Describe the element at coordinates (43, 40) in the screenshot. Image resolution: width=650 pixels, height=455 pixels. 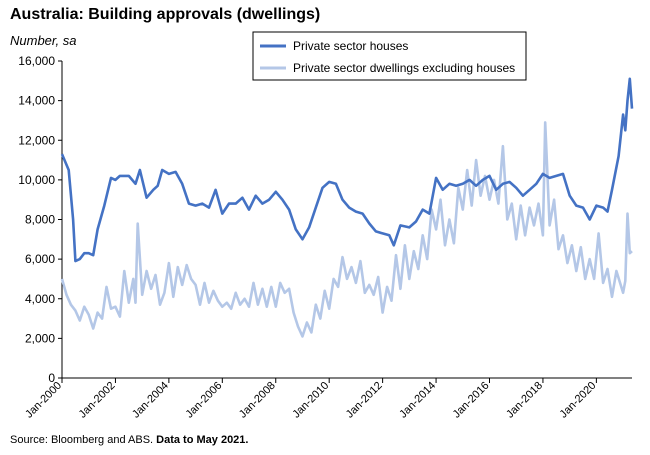
I see `y-units-label: Number, sa` at that location.